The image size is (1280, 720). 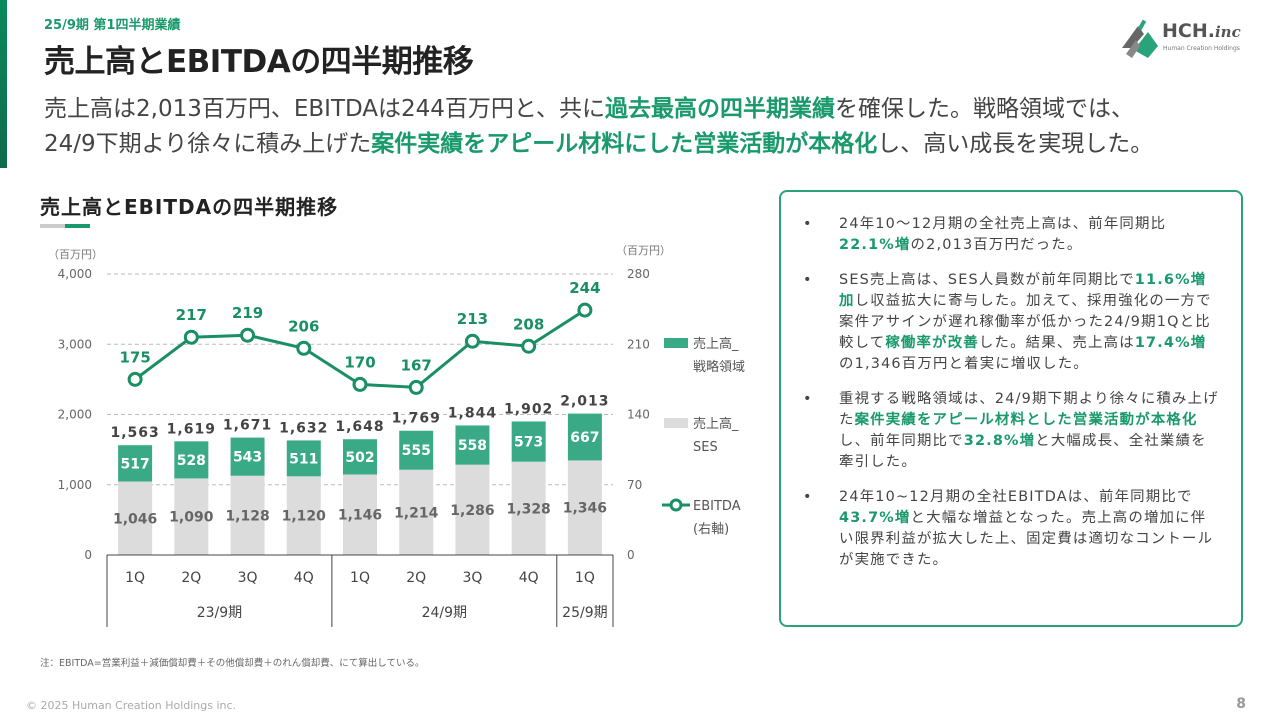 What do you see at coordinates (416, 451) in the screenshot?
I see `strategic-value-label: 555` at bounding box center [416, 451].